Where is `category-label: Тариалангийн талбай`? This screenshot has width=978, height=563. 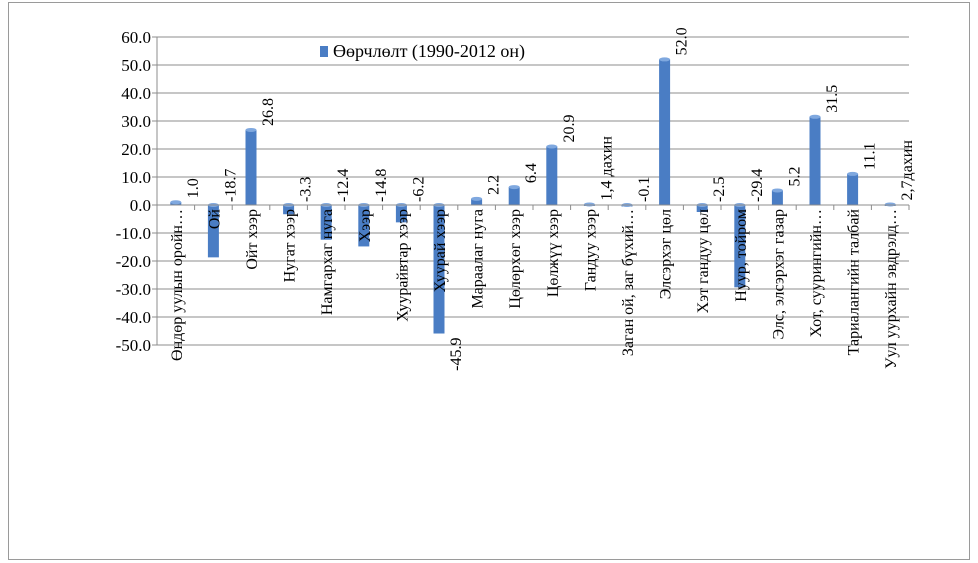 category-label: Тариалангийн талбай is located at coordinates (854, 282).